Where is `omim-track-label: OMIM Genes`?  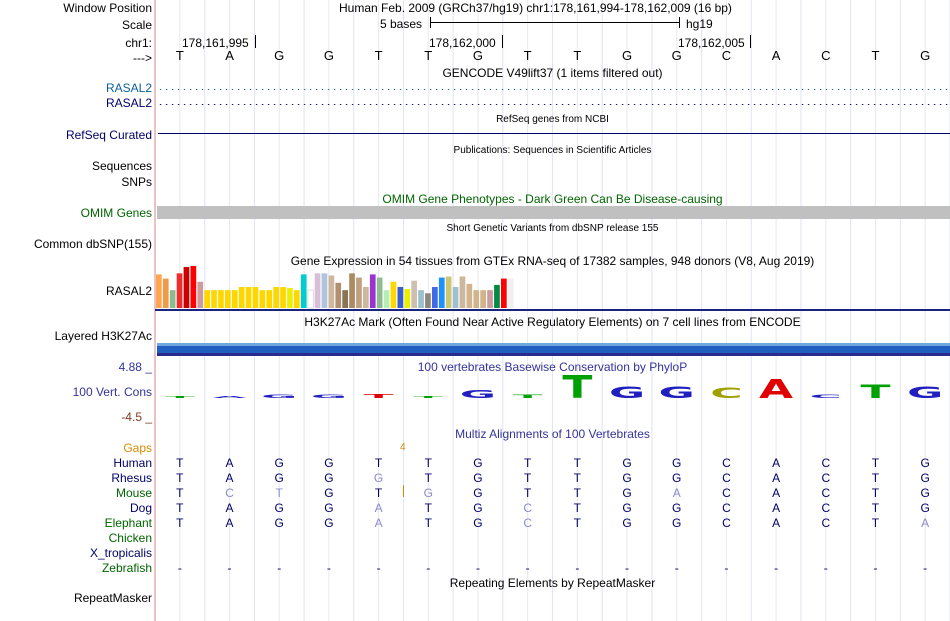 omim-track-label: OMIM Genes is located at coordinates (116, 213).